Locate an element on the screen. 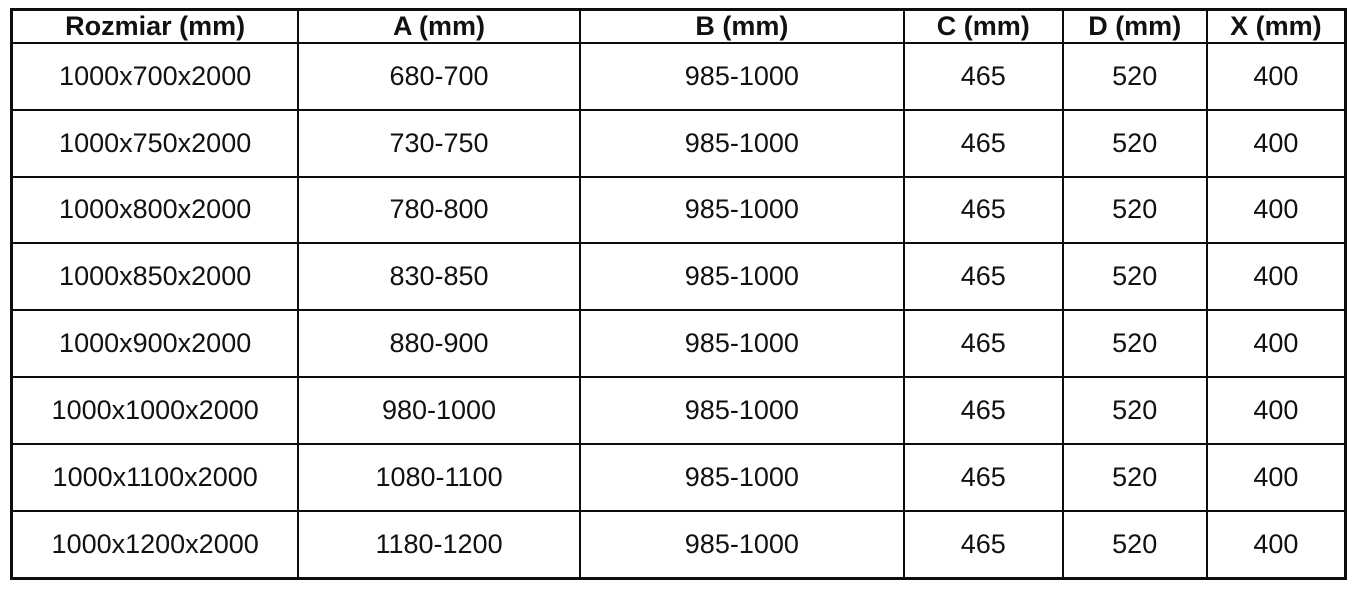 This screenshot has height=589, width=1357. table-row: 1000x1100x2000 1080-1100 985-1000 465 520 400 is located at coordinates (678, 477).